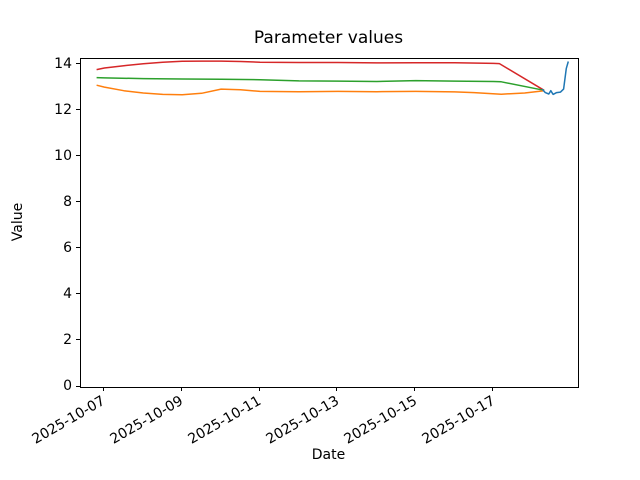 The image size is (640, 480). Describe the element at coordinates (67, 247) in the screenshot. I see `y-tick-label: 6` at that location.